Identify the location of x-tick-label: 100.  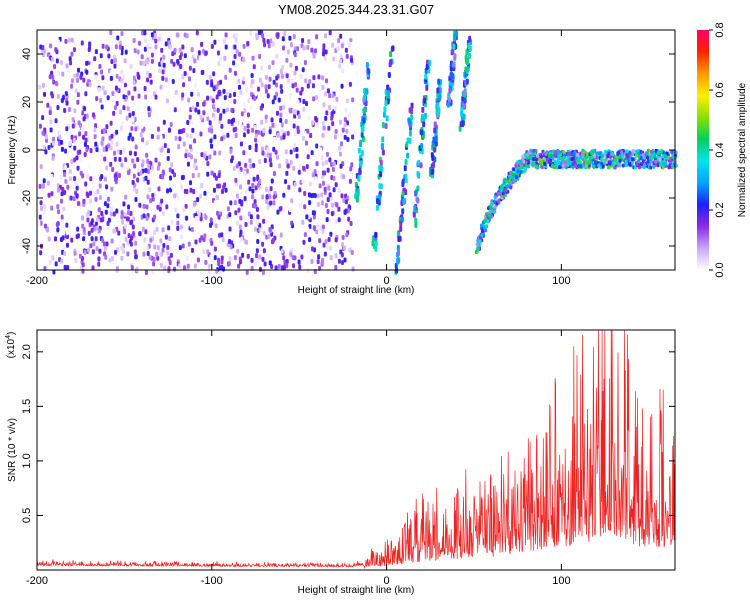
(561, 281).